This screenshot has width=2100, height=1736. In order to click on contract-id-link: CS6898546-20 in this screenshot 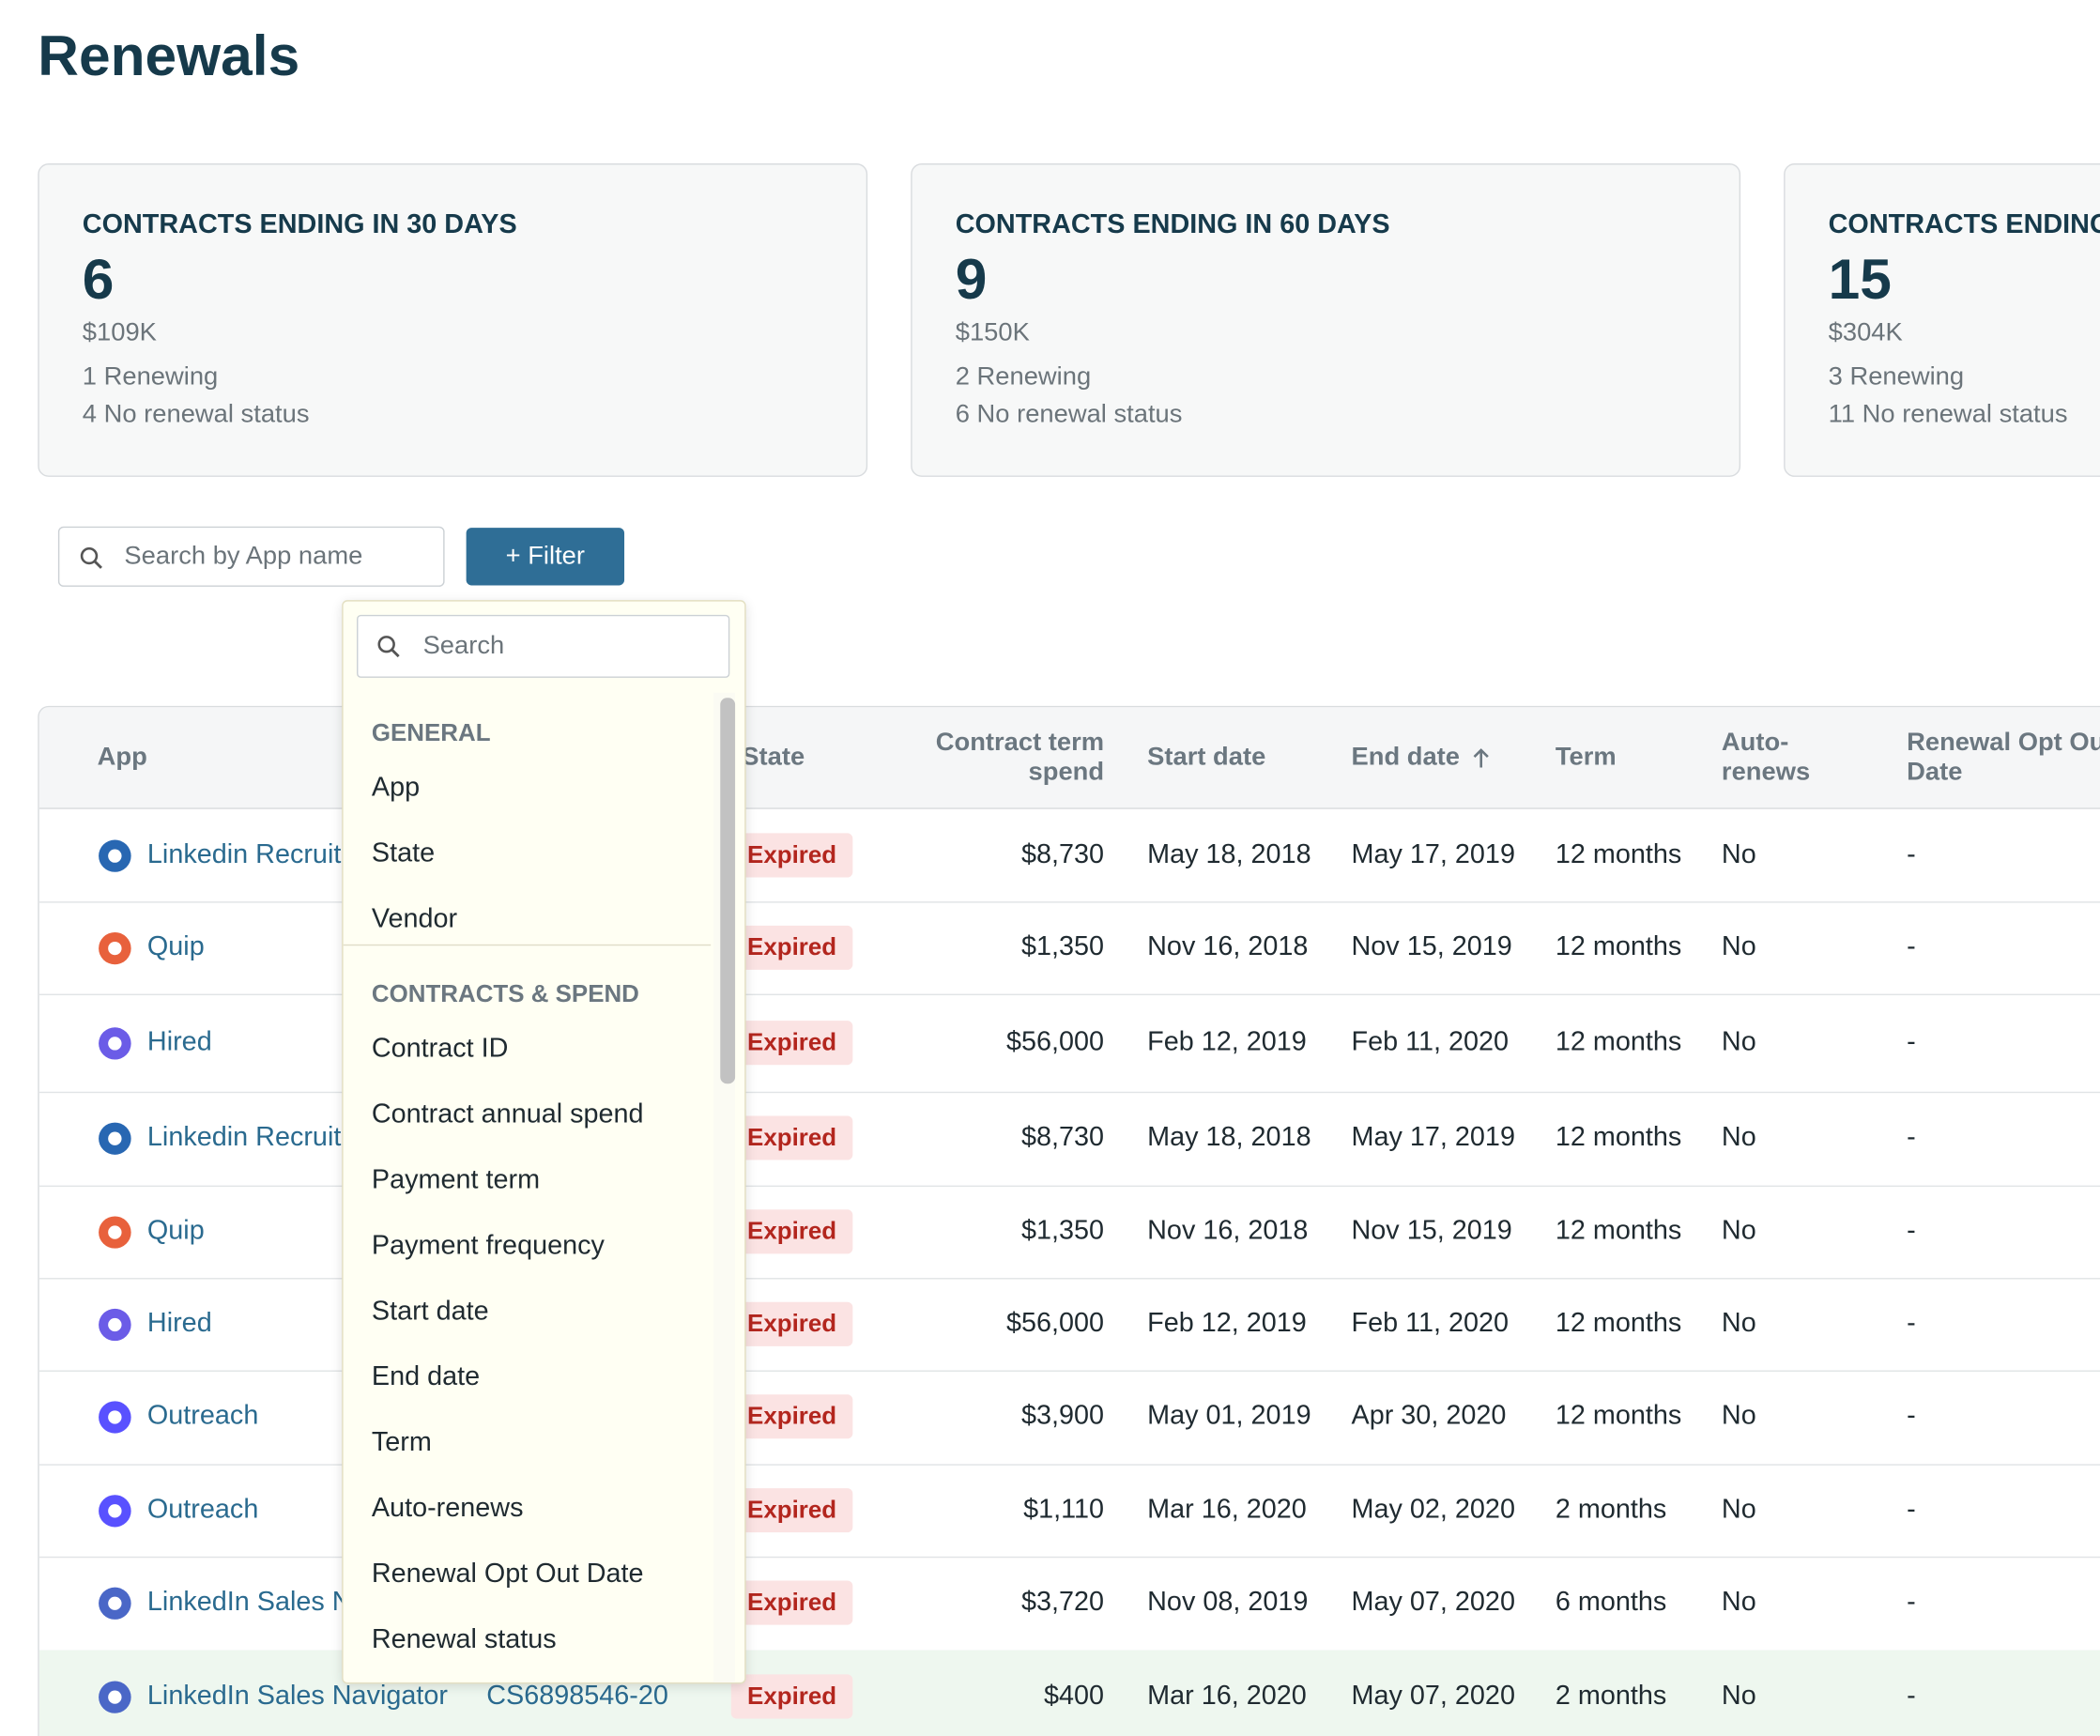, I will do `click(577, 1695)`.